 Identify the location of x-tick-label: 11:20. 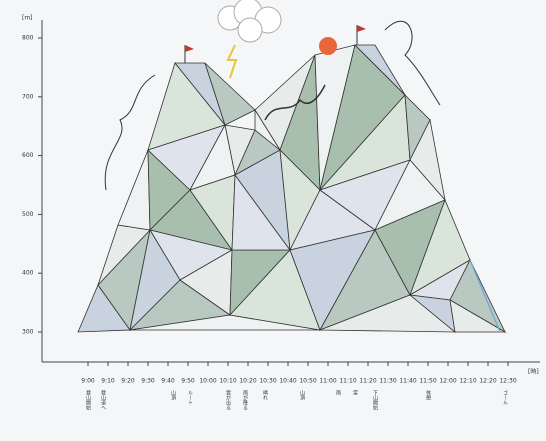
(367, 381).